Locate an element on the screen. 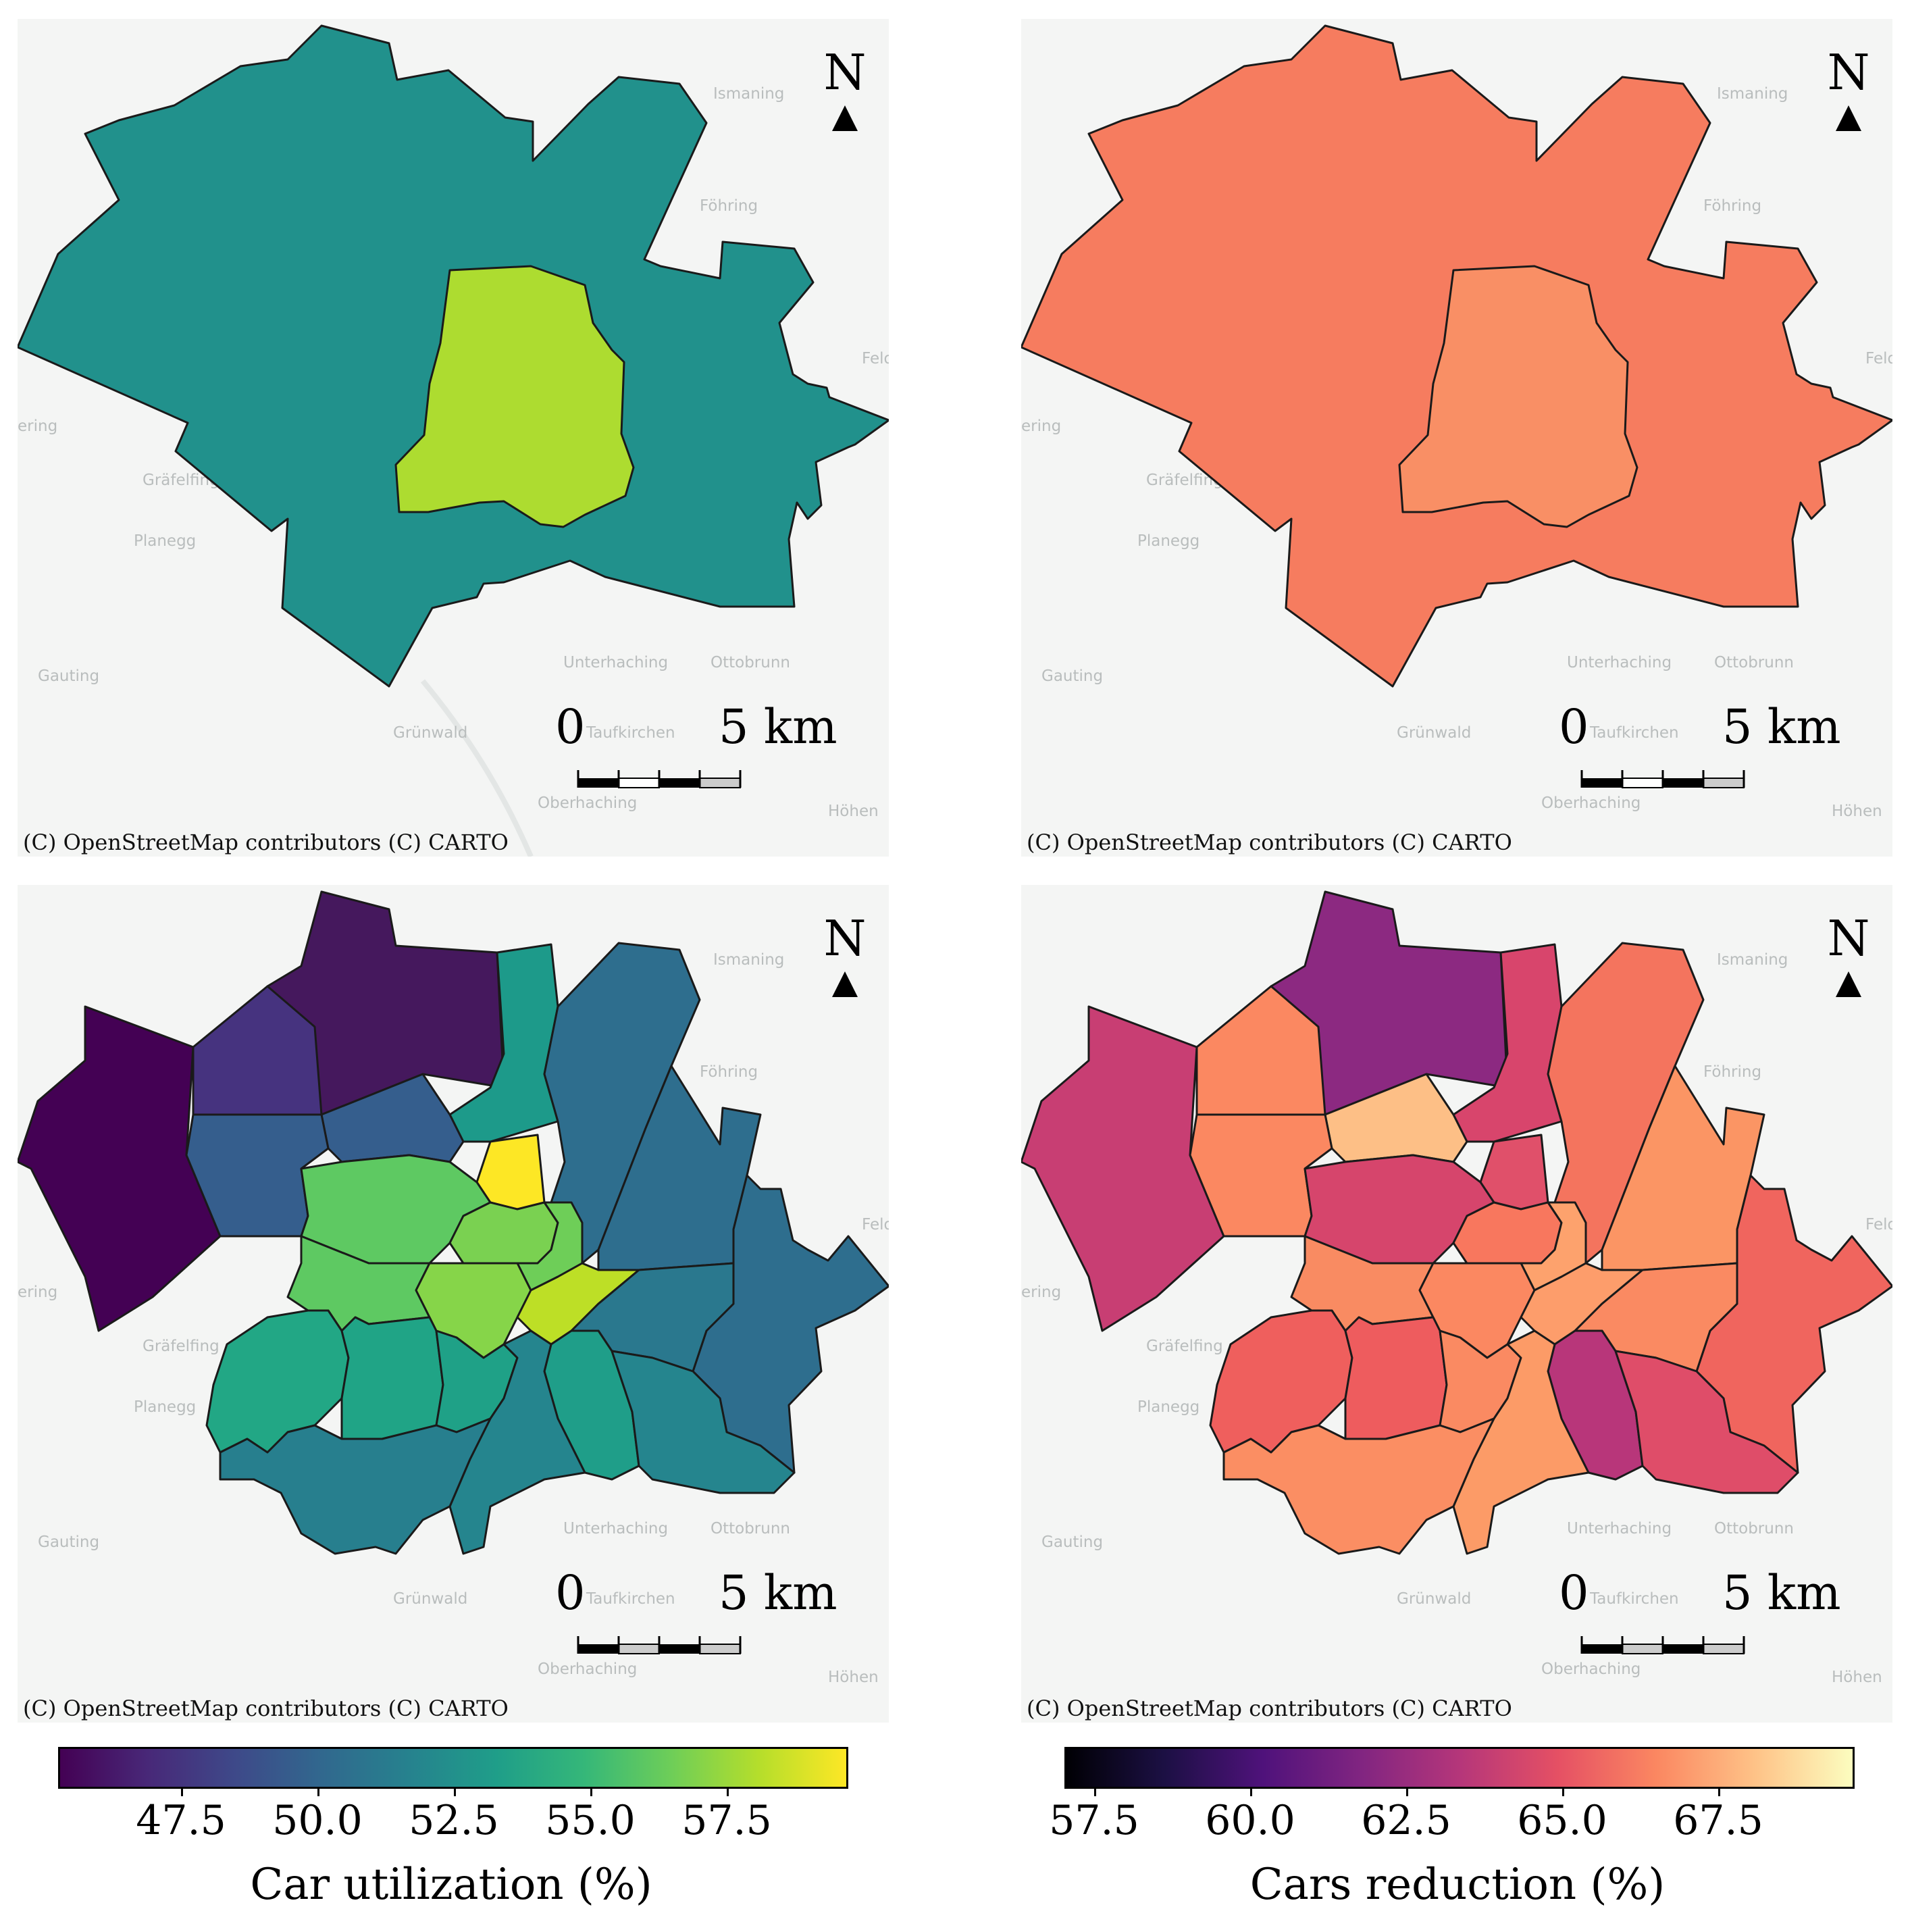 The width and height of the screenshot is (1910, 1932). colorbar-tick-label: 52.5 is located at coordinates (454, 1820).